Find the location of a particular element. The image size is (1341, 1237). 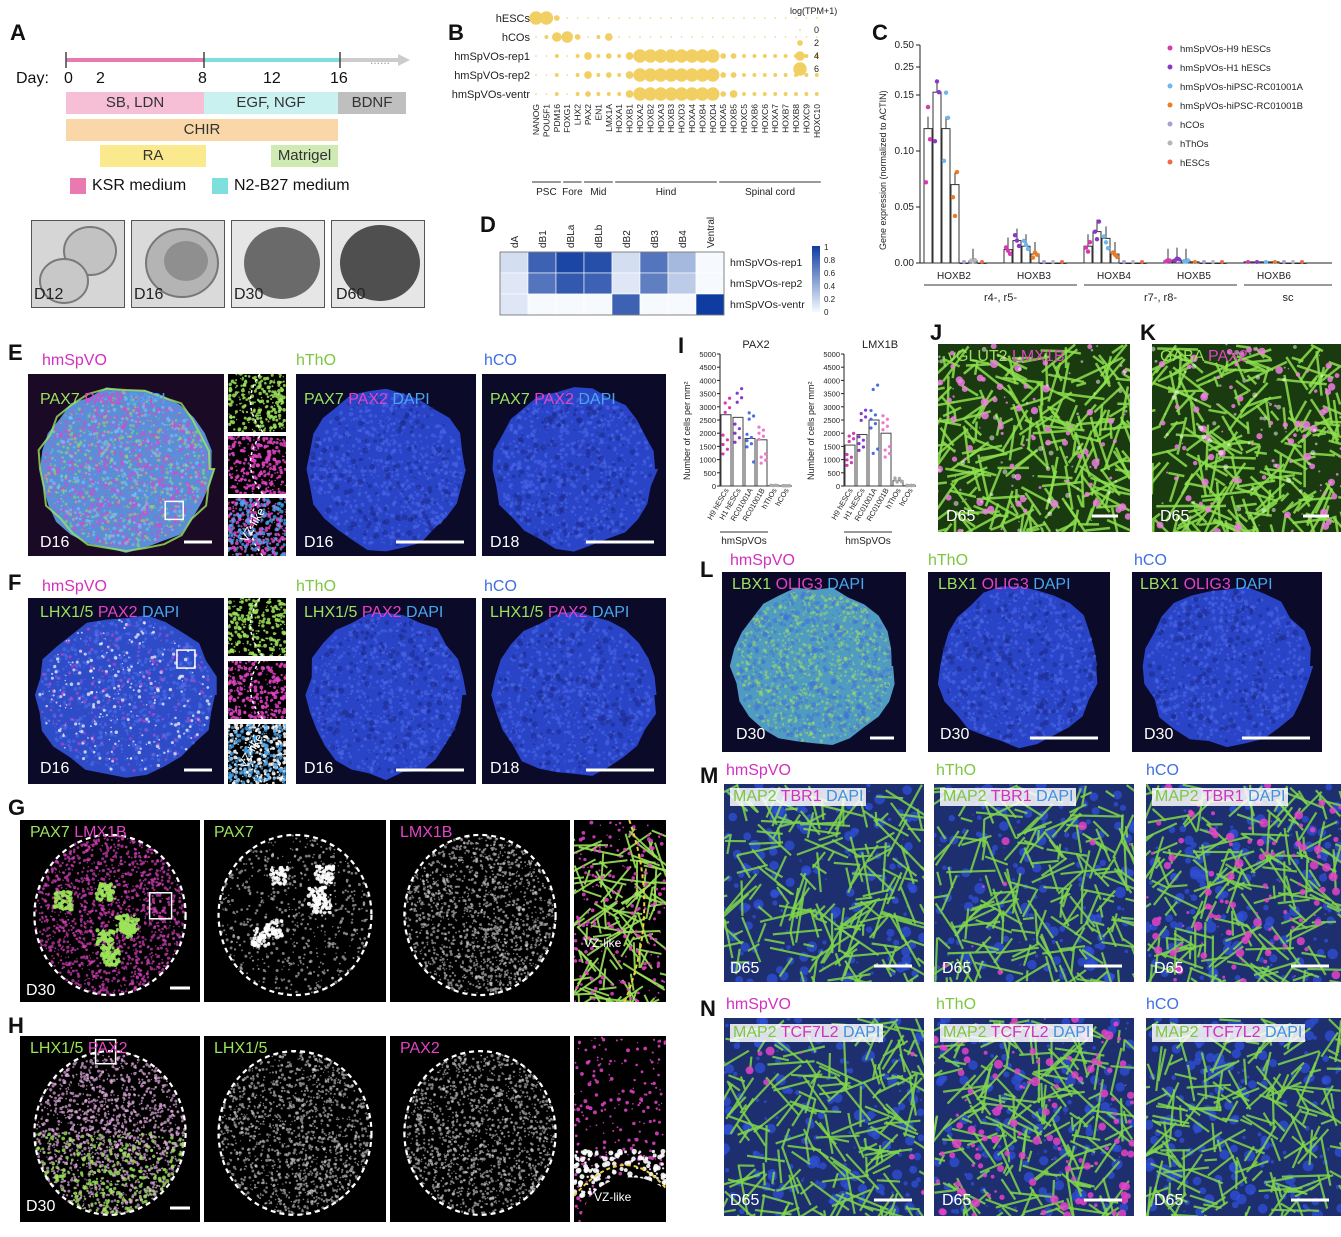

f-title-hmspvo: hmSpVO is located at coordinates (74, 587).